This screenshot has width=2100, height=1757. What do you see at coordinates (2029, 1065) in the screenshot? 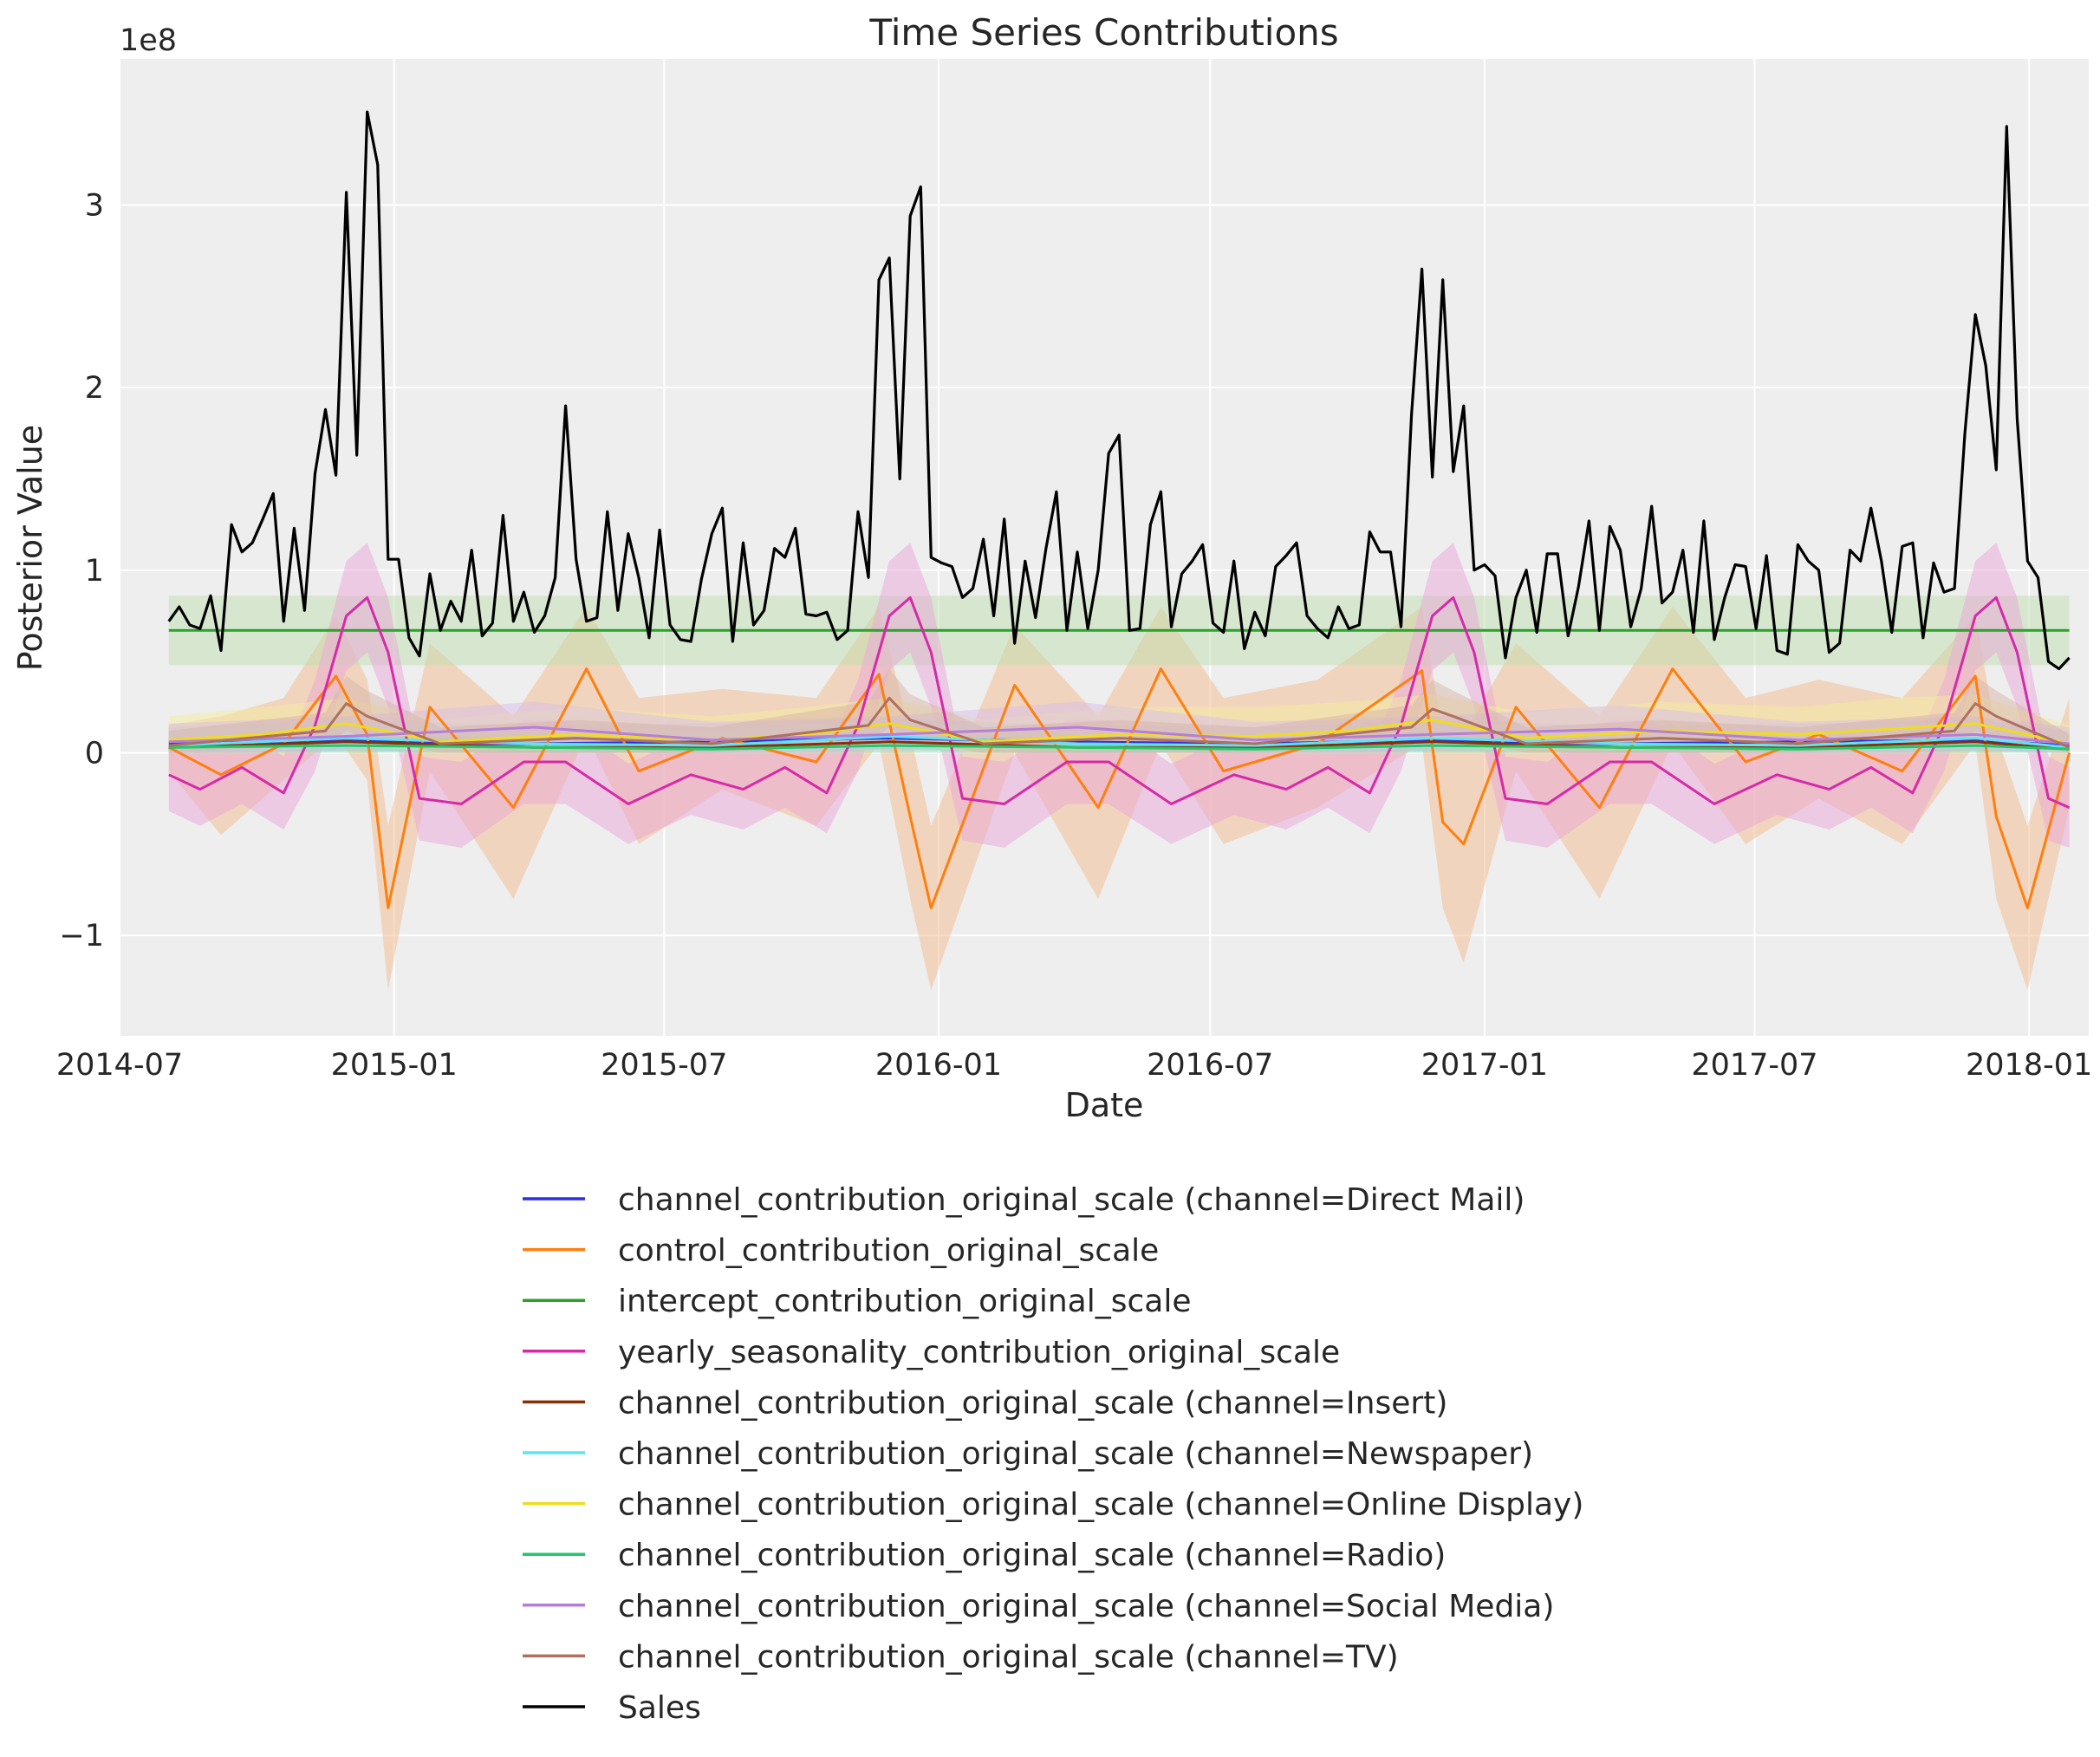
I see `x-tick-label: 2018-01` at bounding box center [2029, 1065].